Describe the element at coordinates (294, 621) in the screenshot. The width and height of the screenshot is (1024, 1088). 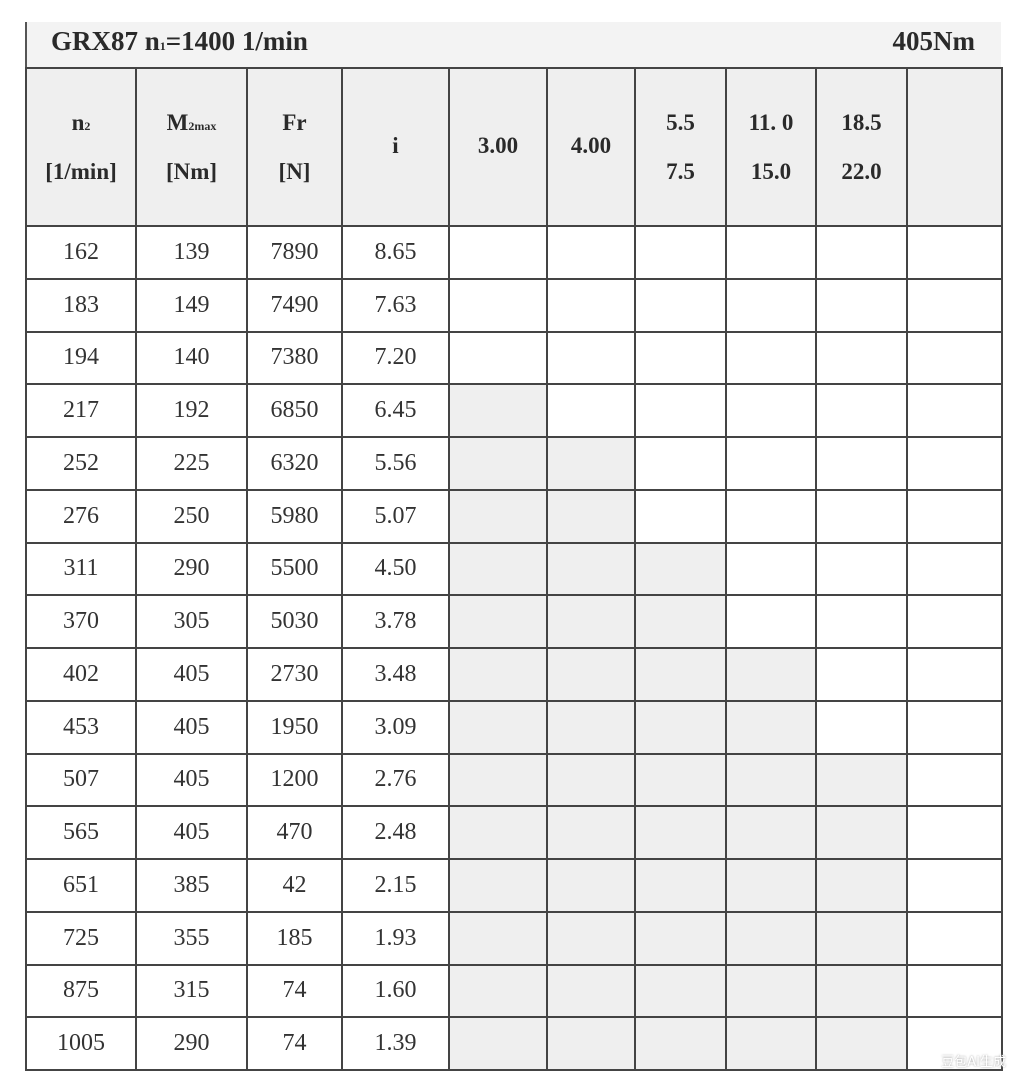
I see `table-cell: 5030` at that location.